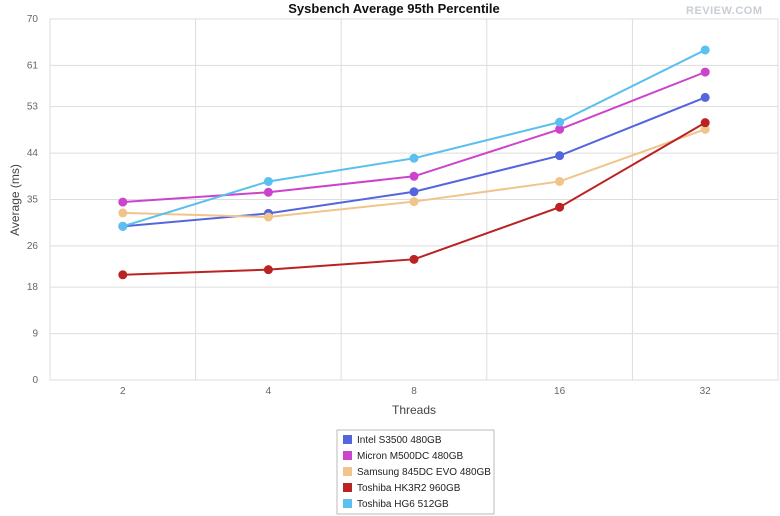 This screenshot has height=516, width=780. I want to click on y-tick-label: 70, so click(33, 19).